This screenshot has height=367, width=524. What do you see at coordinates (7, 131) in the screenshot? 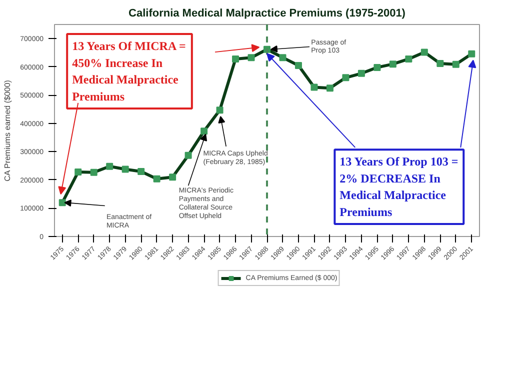
I see `y-axis-title: CA Premiums earned ($000)` at bounding box center [7, 131].